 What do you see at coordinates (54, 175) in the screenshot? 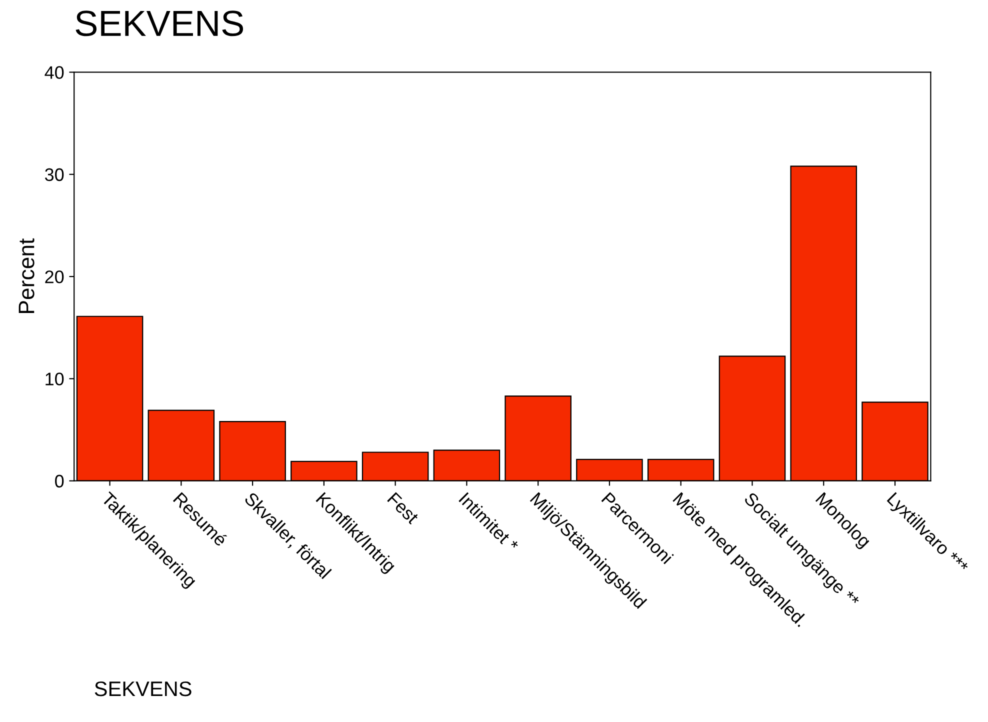
I see `y-tick-label: 30` at bounding box center [54, 175].